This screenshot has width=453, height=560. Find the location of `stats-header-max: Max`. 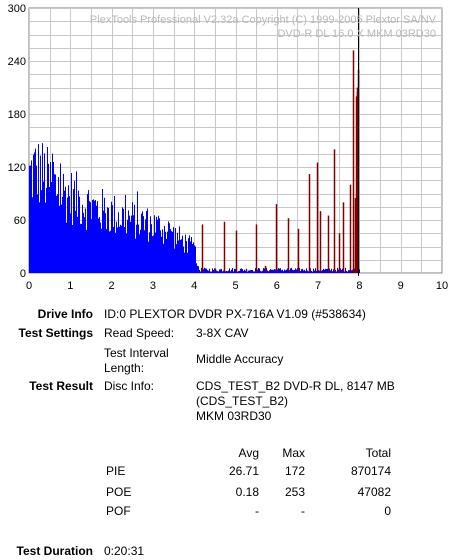

stats-header-max: Max is located at coordinates (293, 453).